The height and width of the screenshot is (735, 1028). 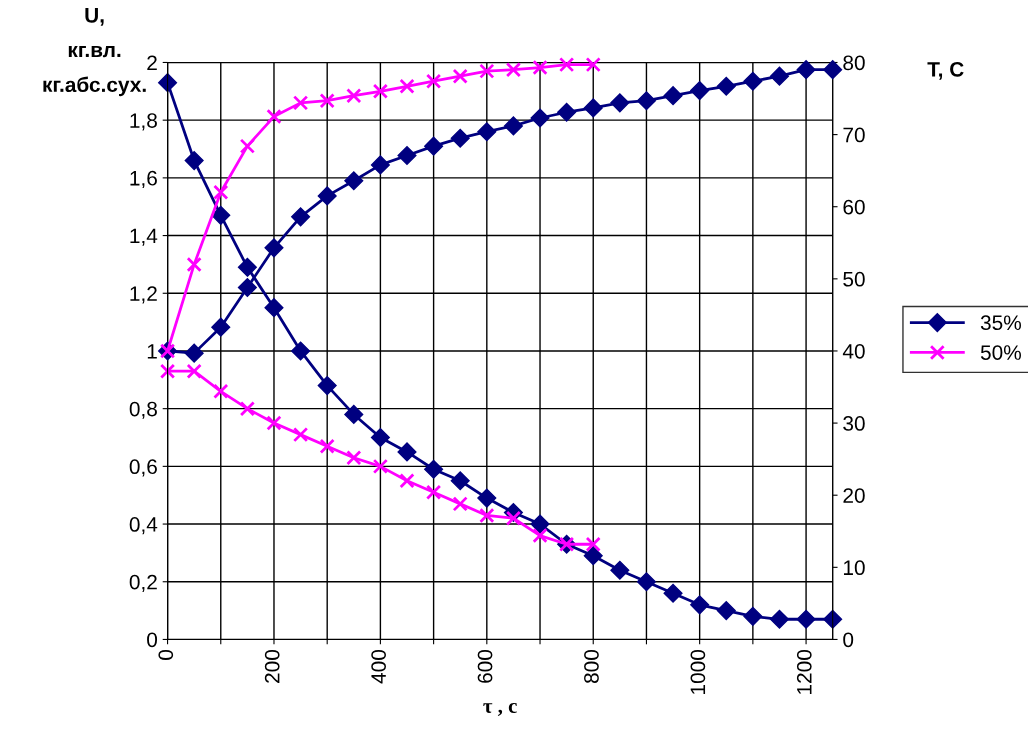 What do you see at coordinates (143, 179) in the screenshot?
I see `y-tick-label: 1,6` at bounding box center [143, 179].